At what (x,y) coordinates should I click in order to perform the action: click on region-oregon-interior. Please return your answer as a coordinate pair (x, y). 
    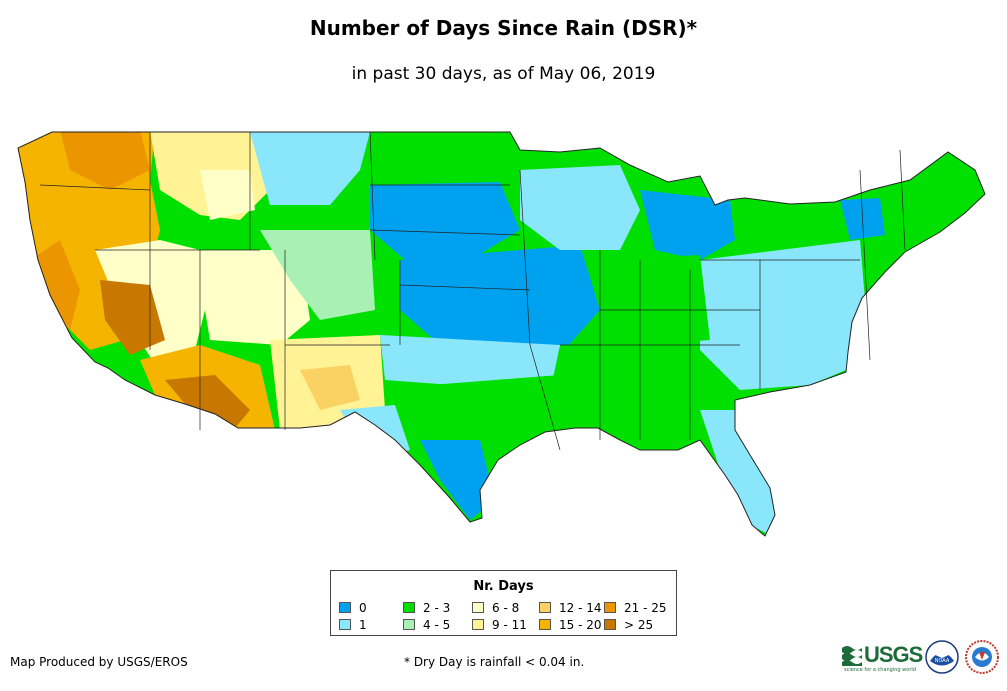
    Looking at the image, I should click on (105, 161).